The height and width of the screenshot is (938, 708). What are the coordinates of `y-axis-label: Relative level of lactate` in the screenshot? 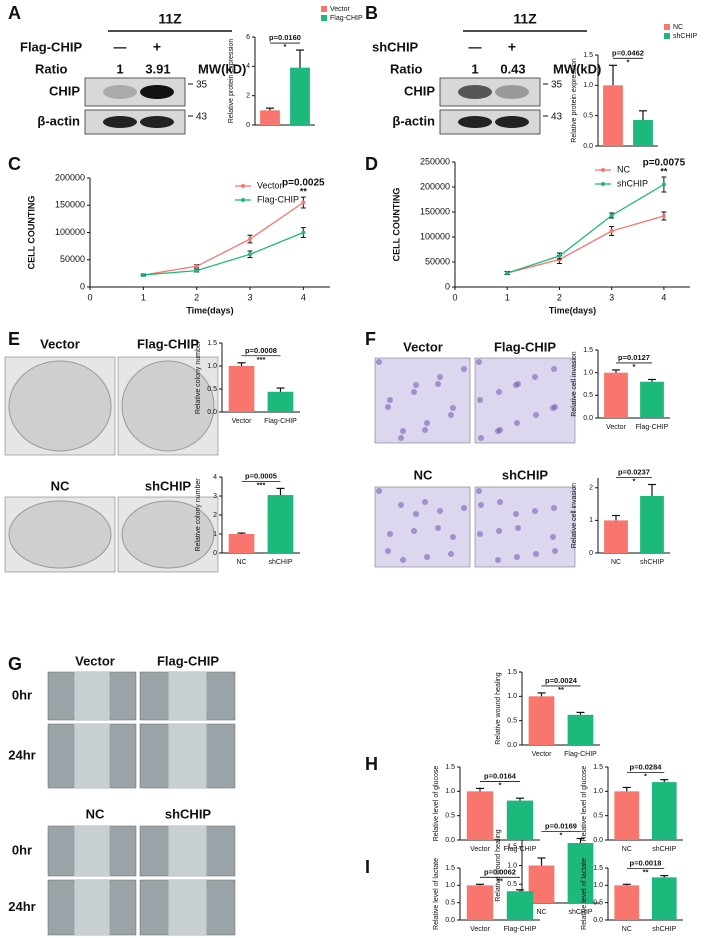 It's located at (436, 894).